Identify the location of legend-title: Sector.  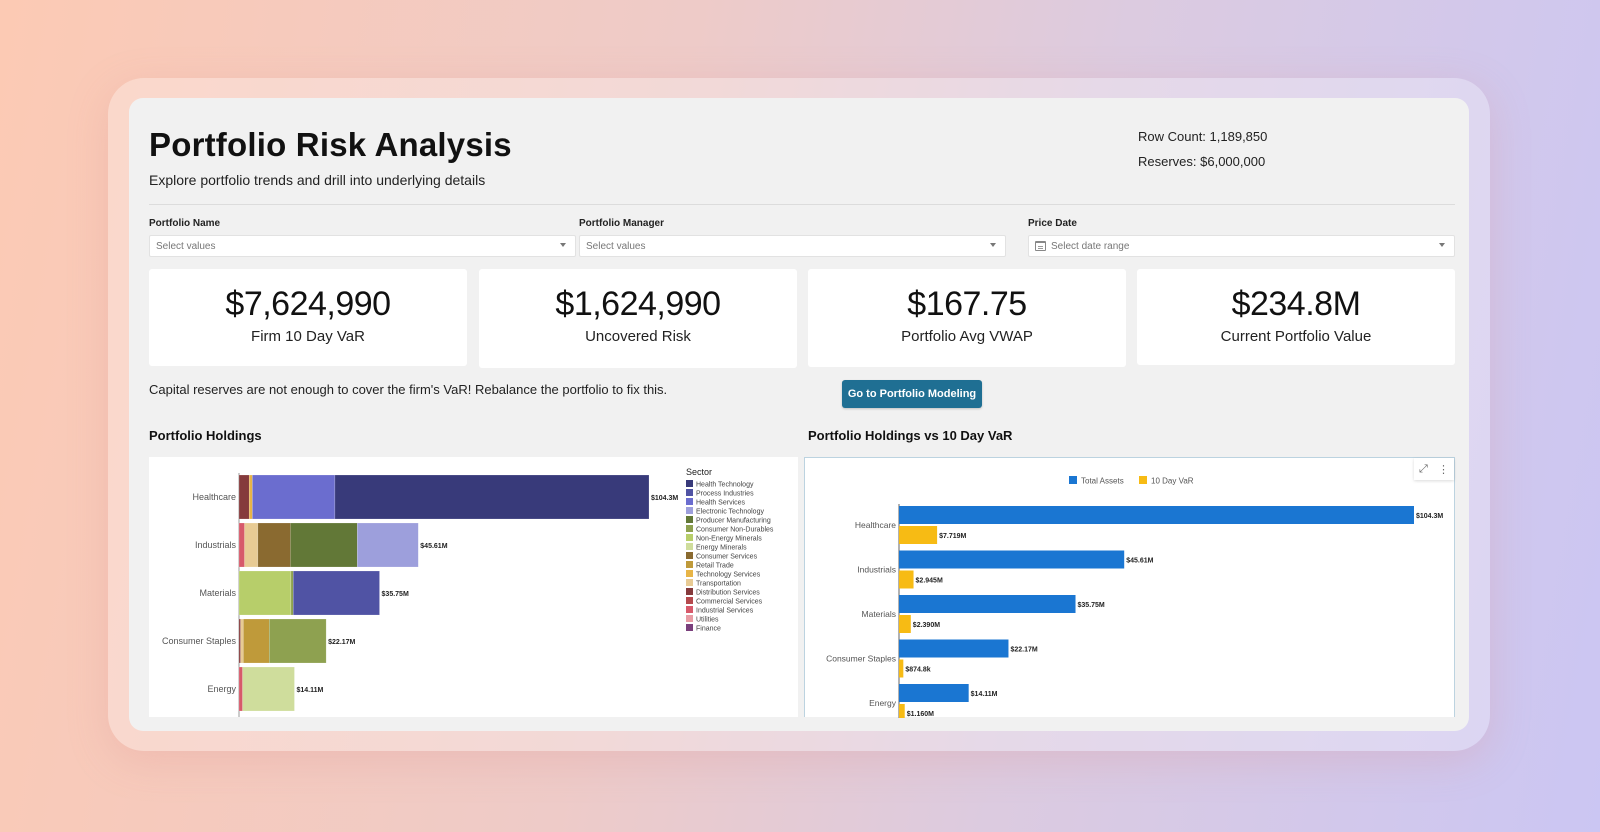
(699, 472).